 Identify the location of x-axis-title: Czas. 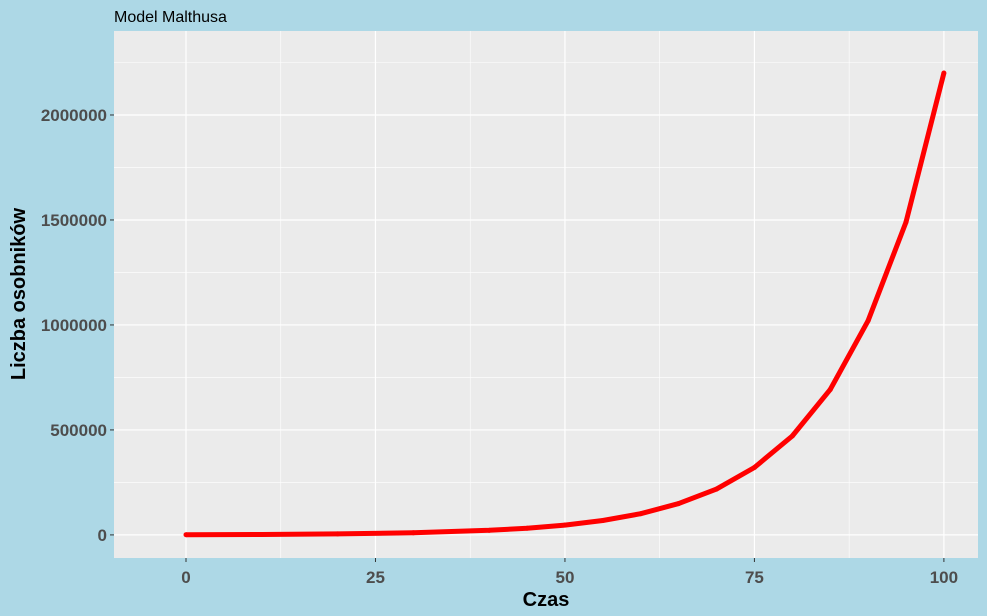
(546, 600).